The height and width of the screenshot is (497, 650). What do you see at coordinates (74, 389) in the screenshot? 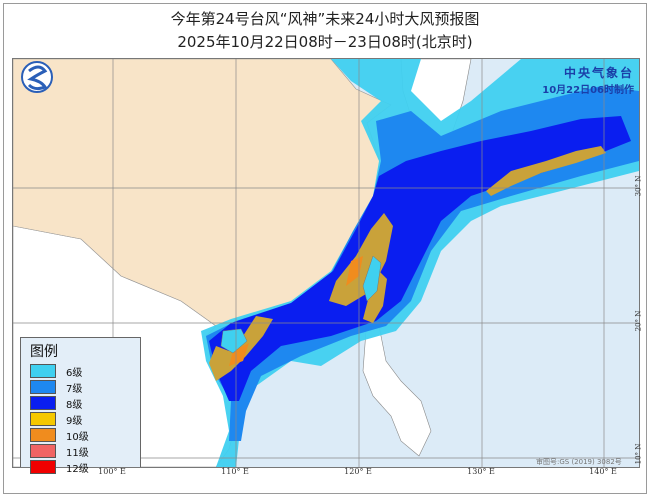
I see `legend-label: 7级` at bounding box center [74, 389].